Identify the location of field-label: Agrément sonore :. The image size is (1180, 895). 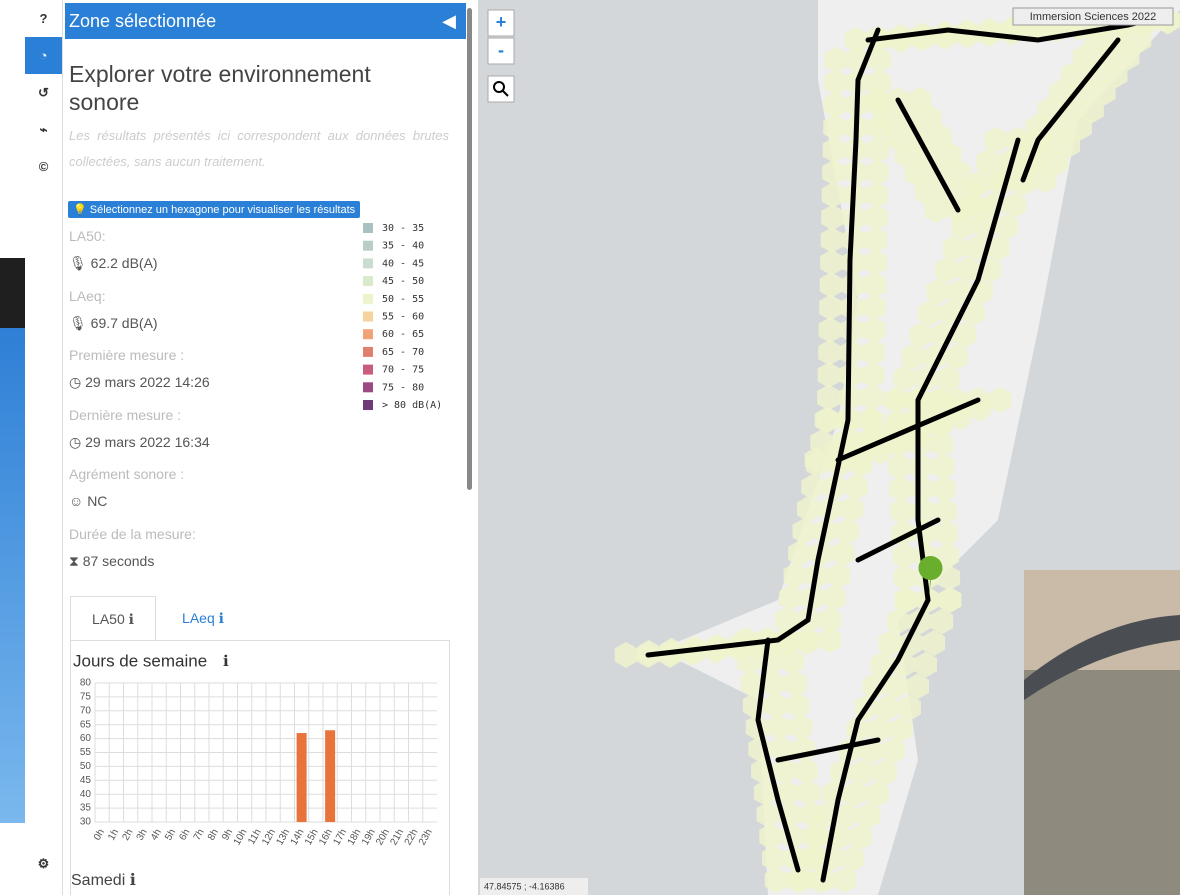
(127, 474).